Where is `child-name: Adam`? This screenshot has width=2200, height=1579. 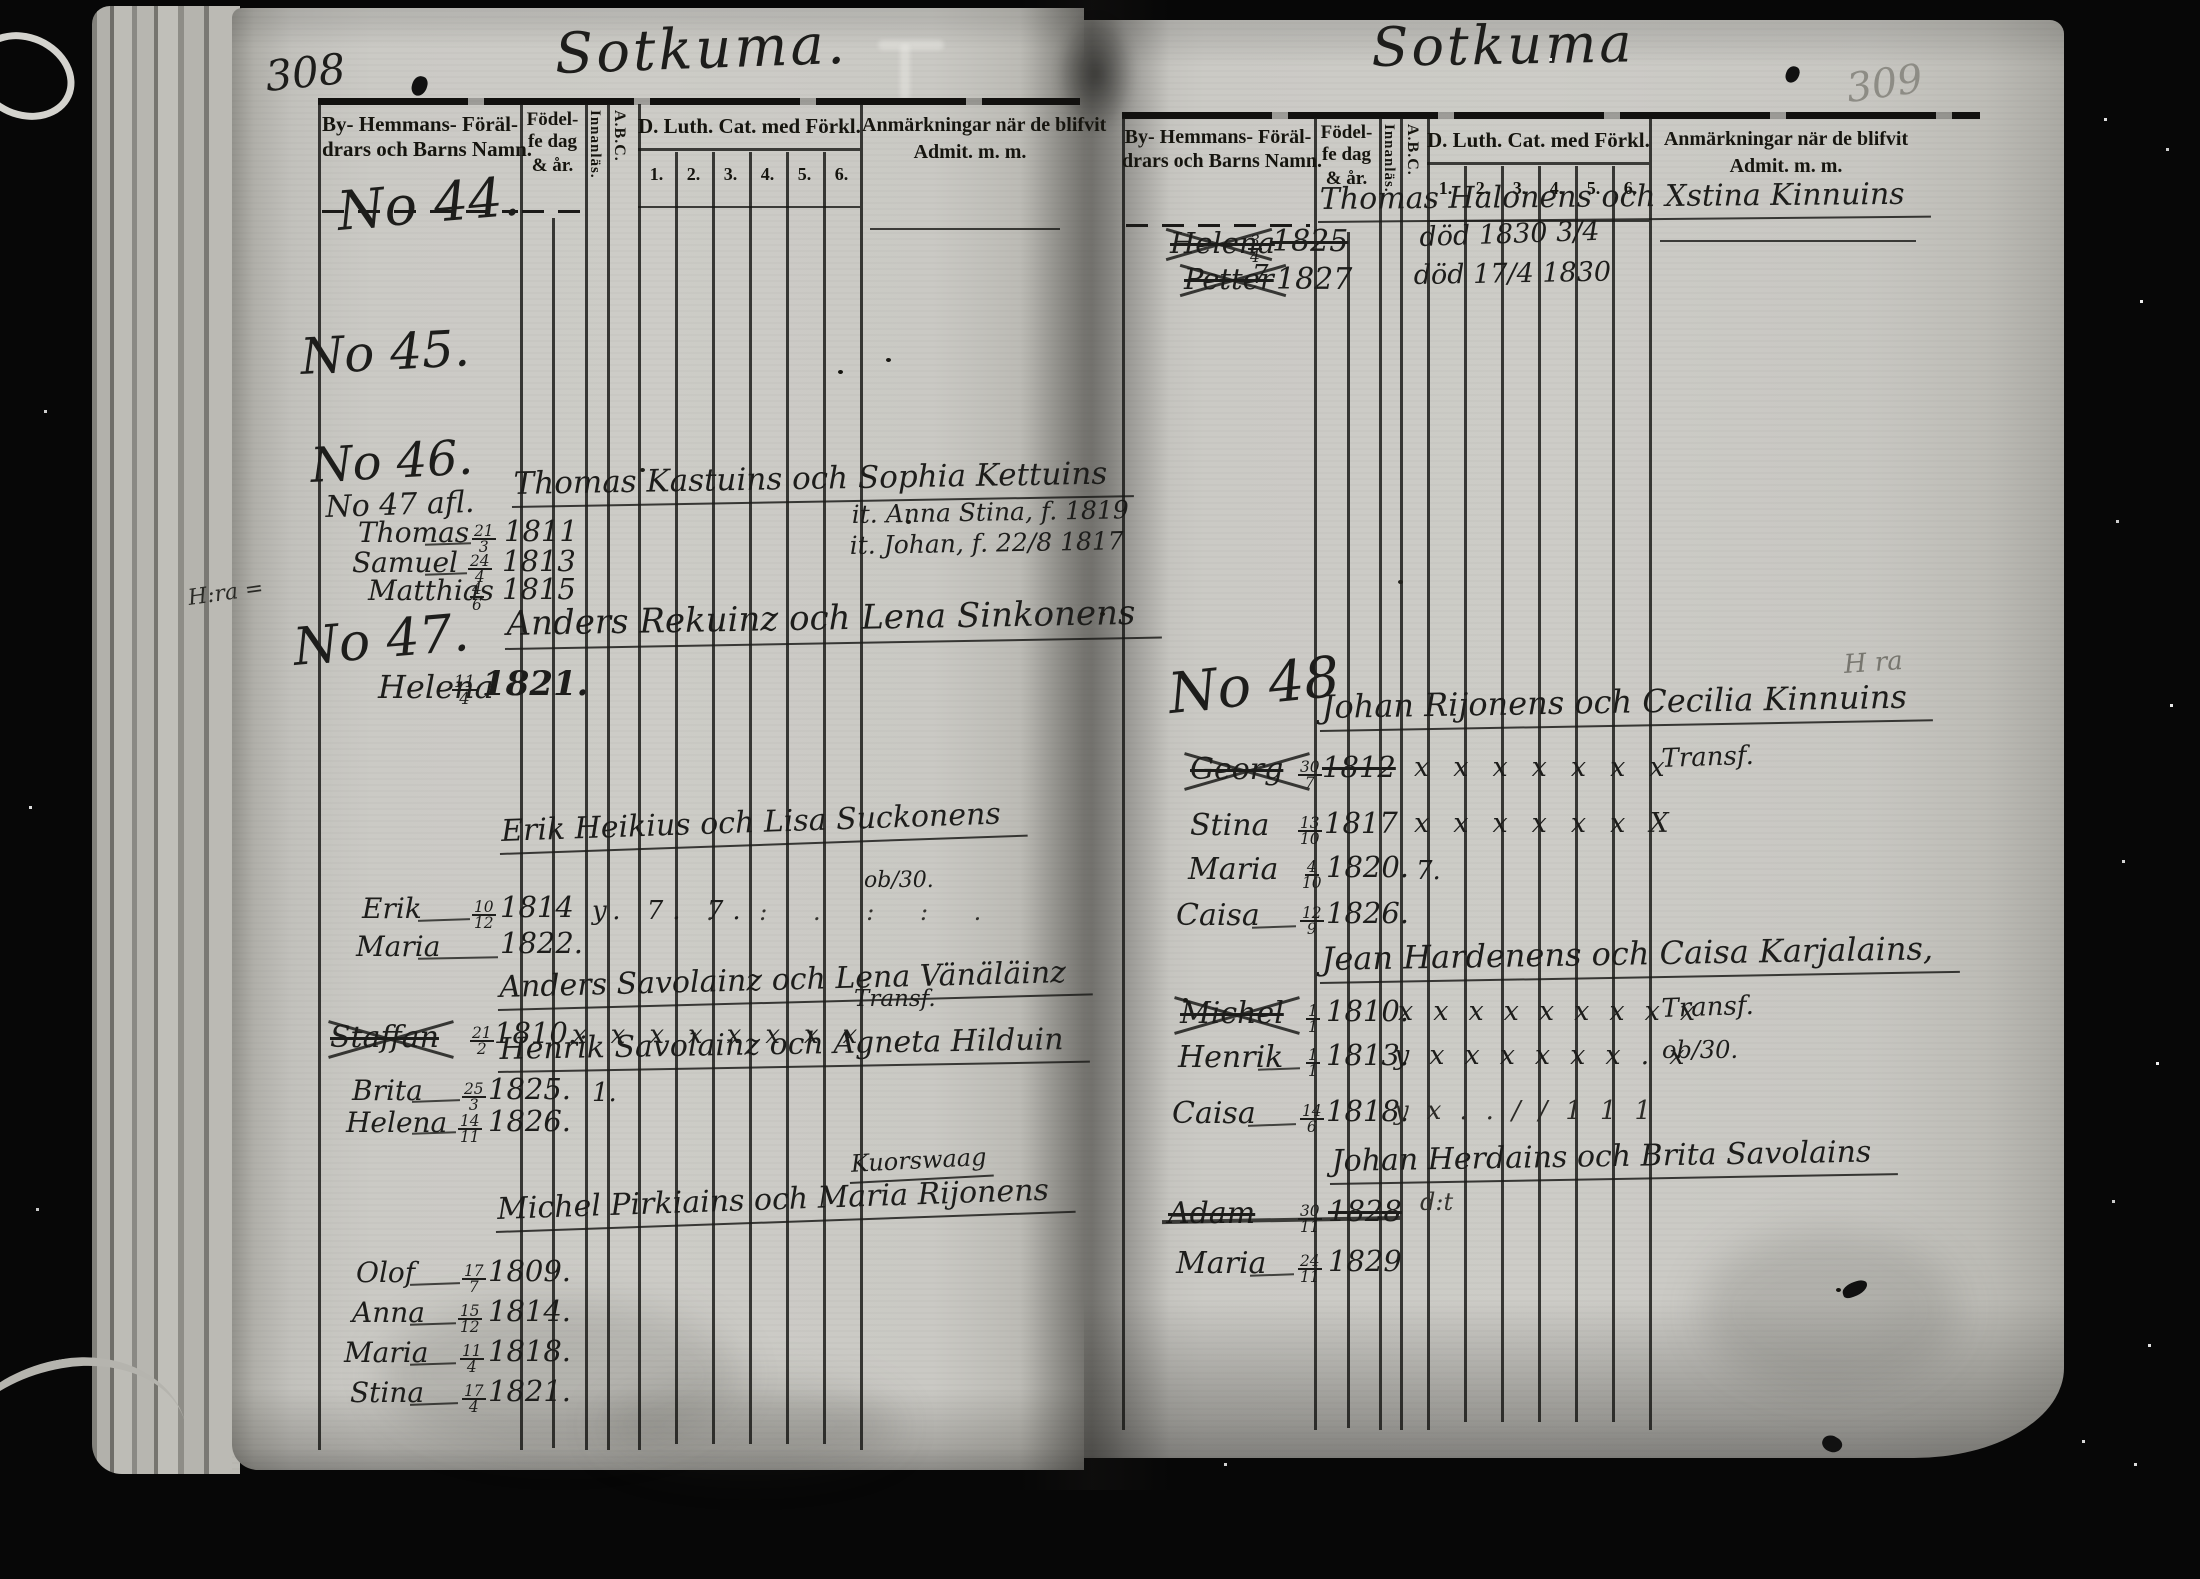 child-name: Adam is located at coordinates (1212, 1213).